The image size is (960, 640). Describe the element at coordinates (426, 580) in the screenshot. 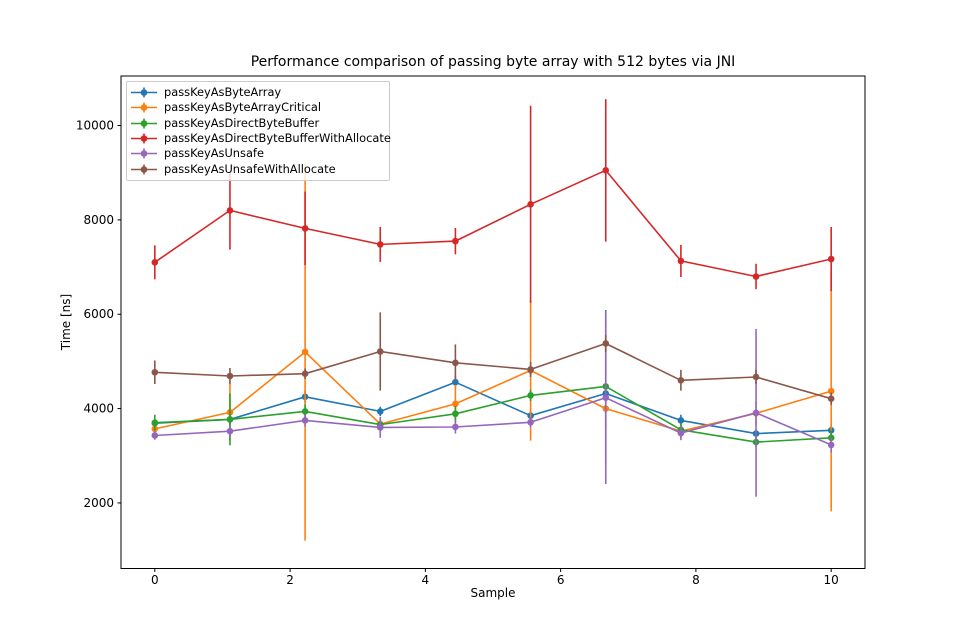

I see `x-tick-label: 4` at that location.